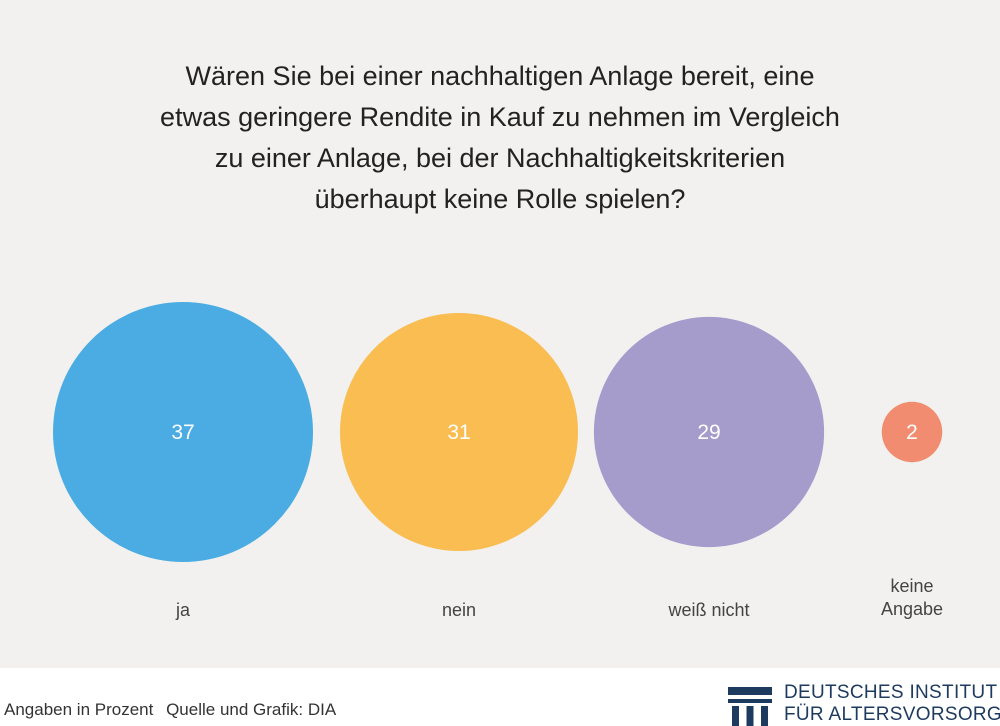  Describe the element at coordinates (183, 610) in the screenshot. I see `category-label-ja: ja` at that location.